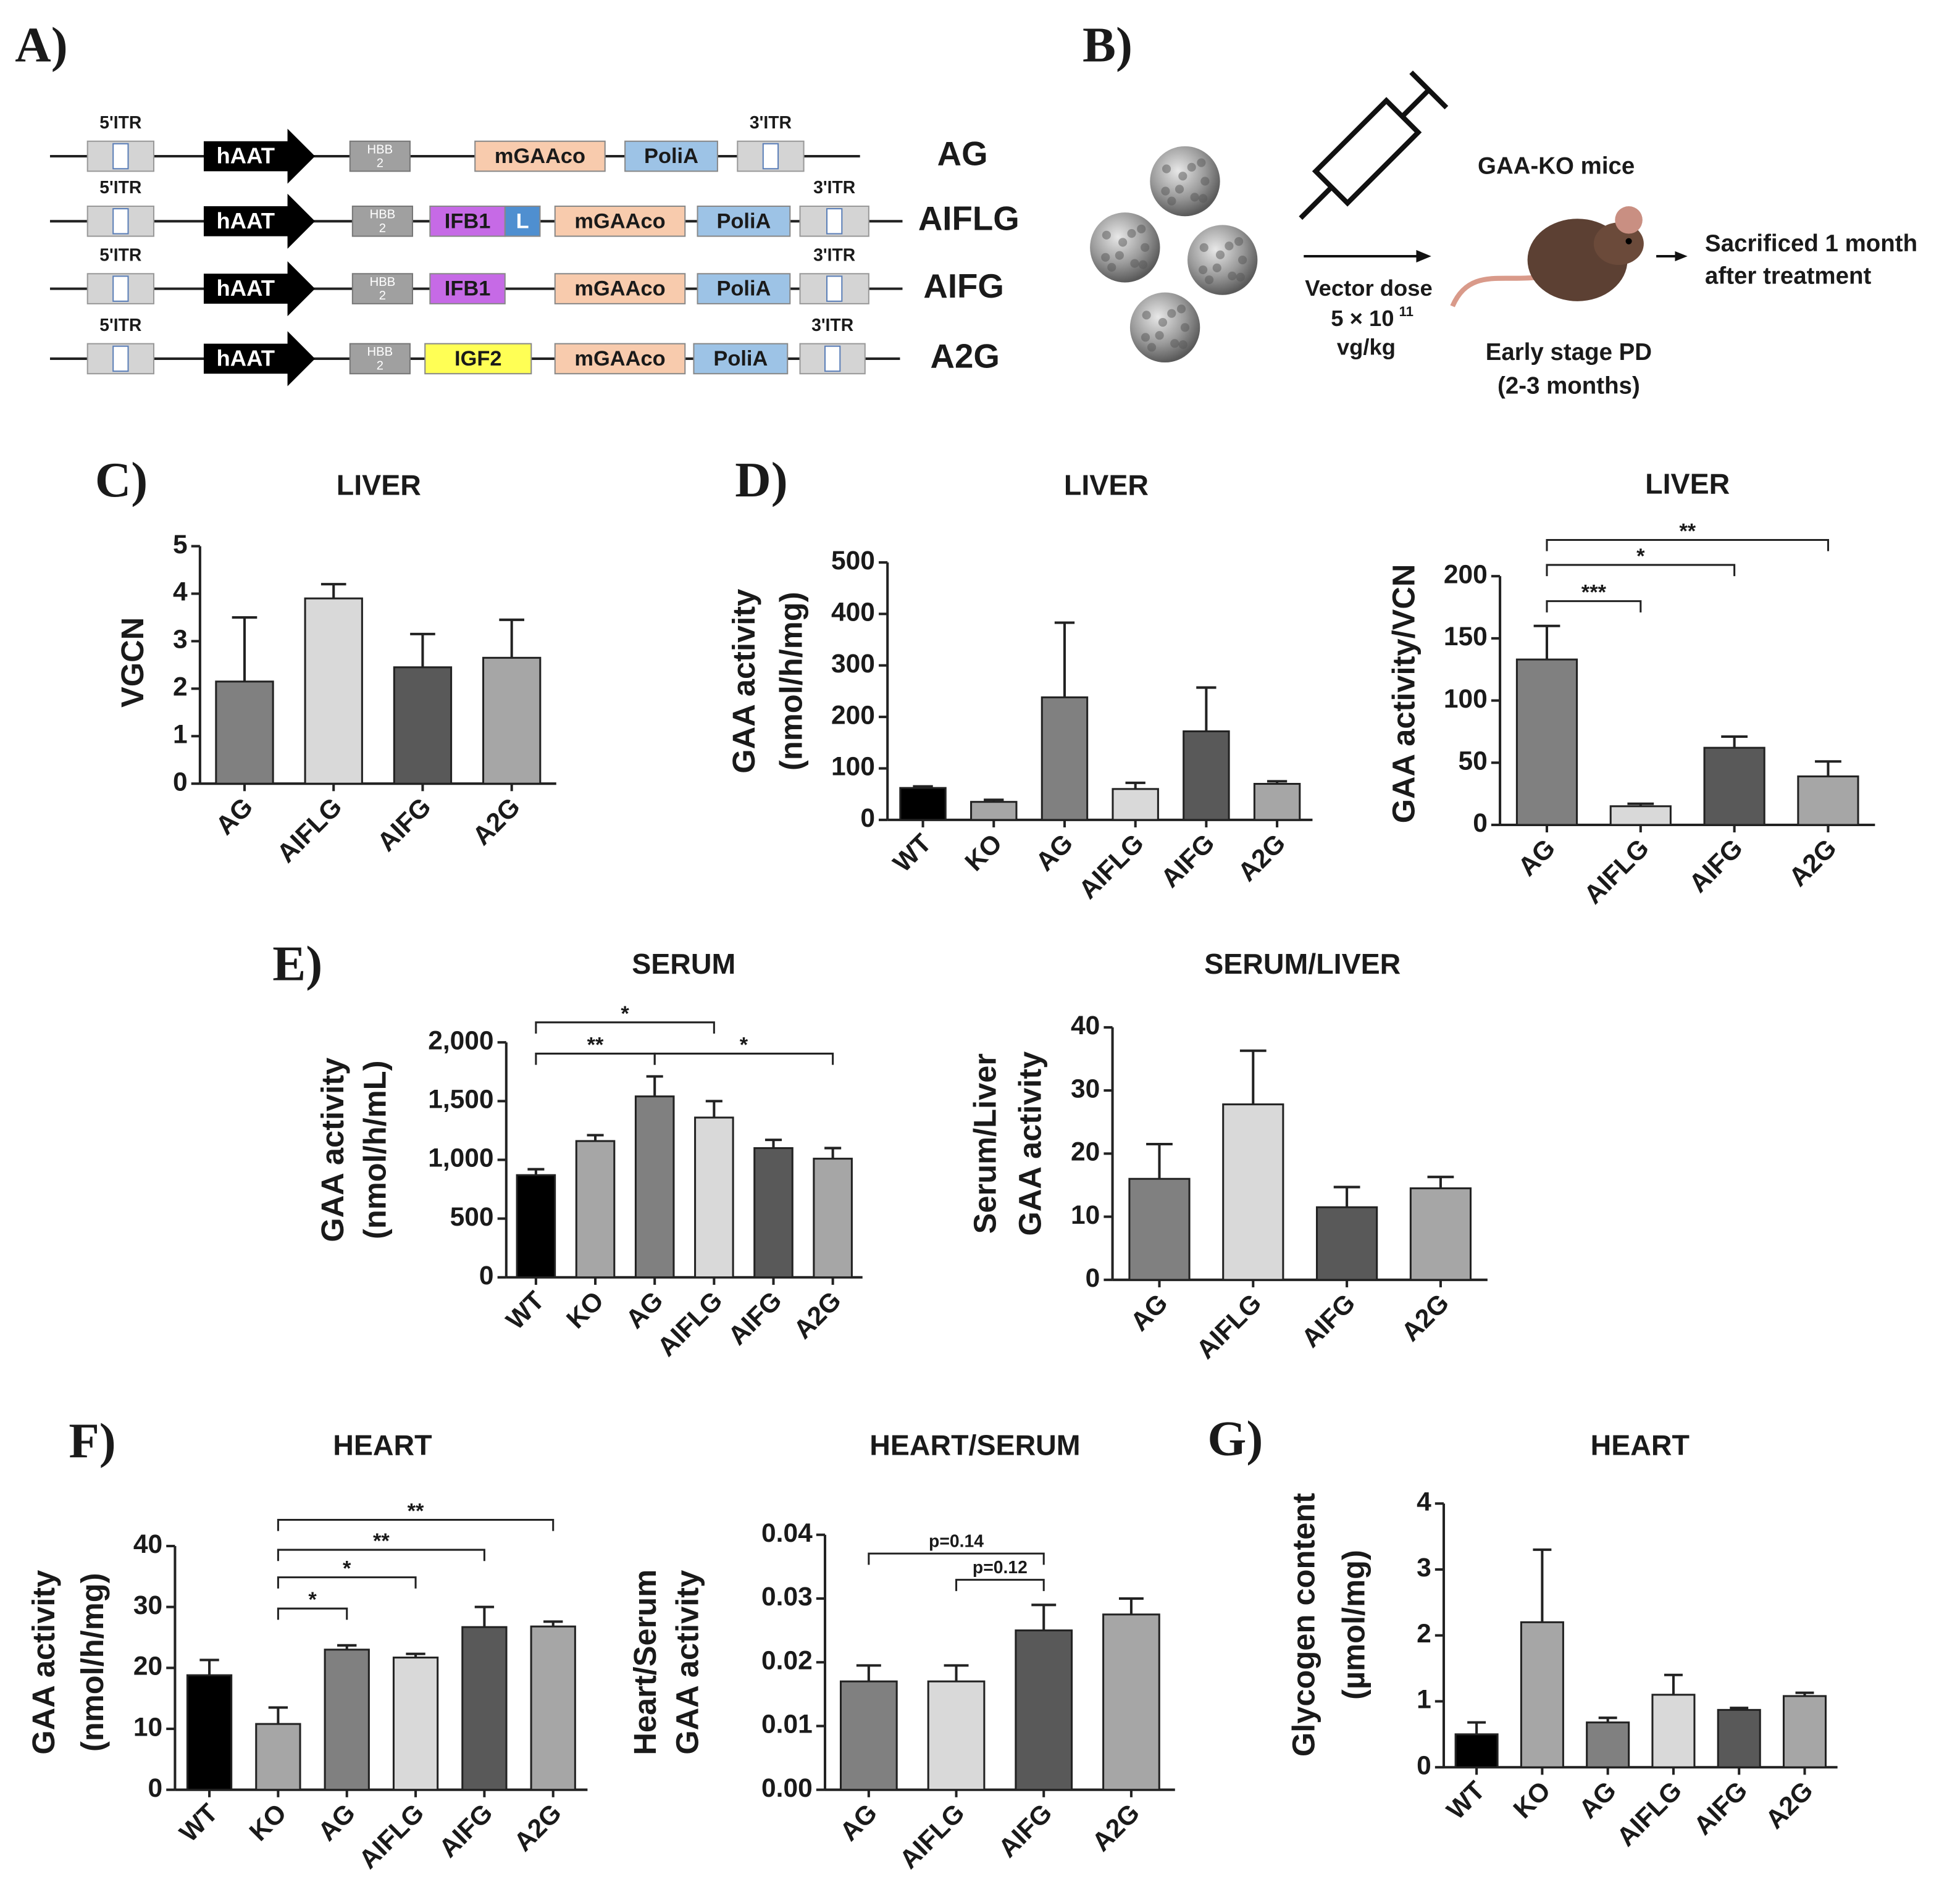 This screenshot has height=1898, width=1960. What do you see at coordinates (246, 358) in the screenshot?
I see `promoter-label: hAAT` at bounding box center [246, 358].